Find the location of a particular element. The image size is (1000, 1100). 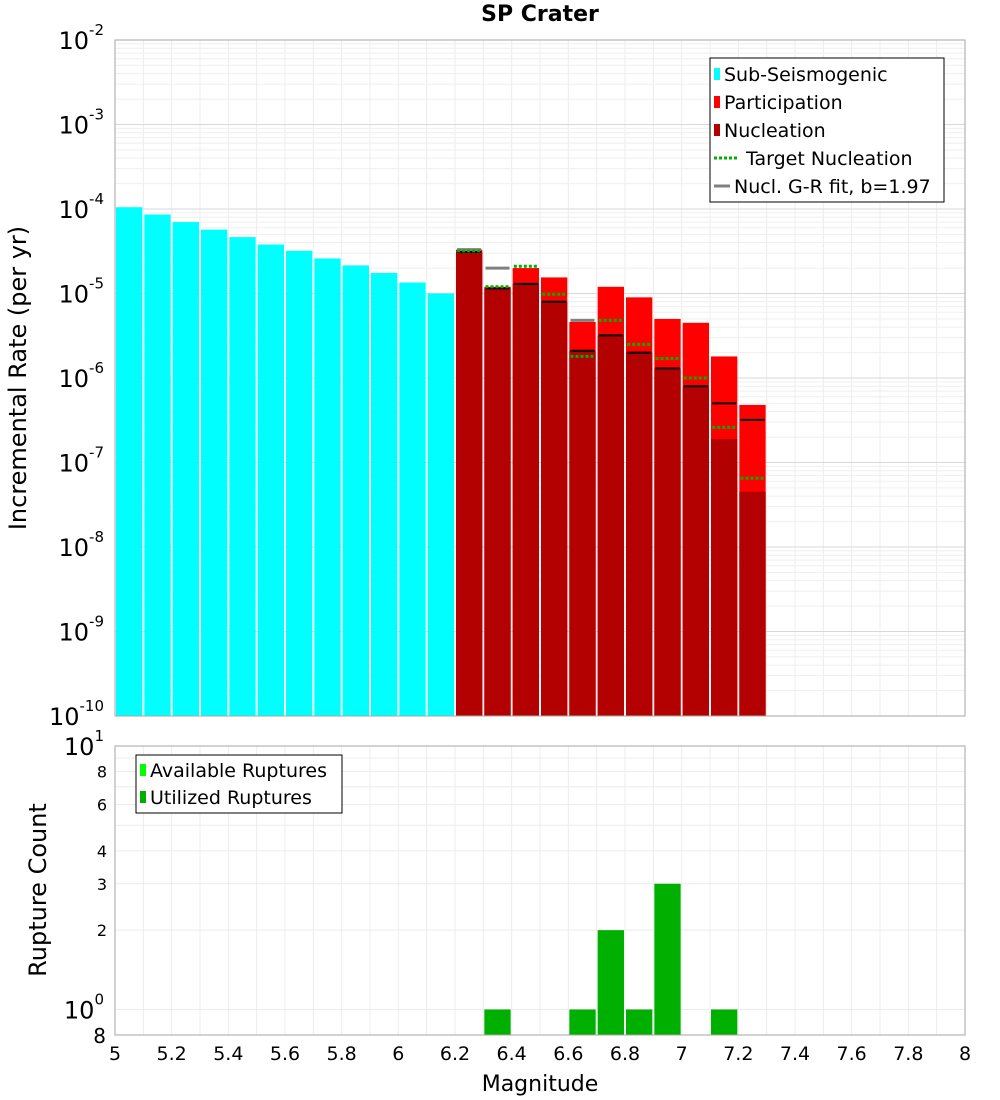

top-y-tick-label: 10⁻⁹ is located at coordinates (81, 630).